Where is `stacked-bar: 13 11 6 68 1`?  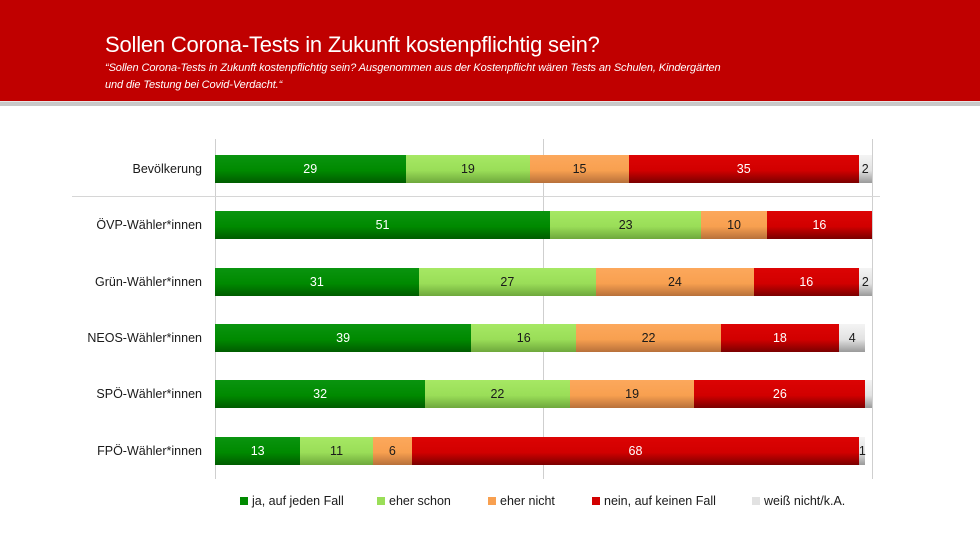 stacked-bar: 13 11 6 68 1 is located at coordinates (540, 451).